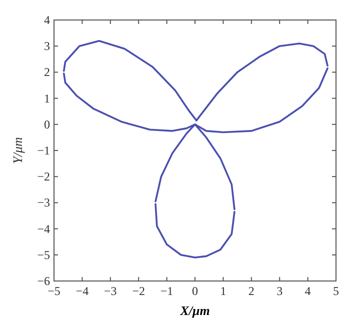  What do you see at coordinates (43, 281) in the screenshot?
I see `y-tick-label: −6` at bounding box center [43, 281].